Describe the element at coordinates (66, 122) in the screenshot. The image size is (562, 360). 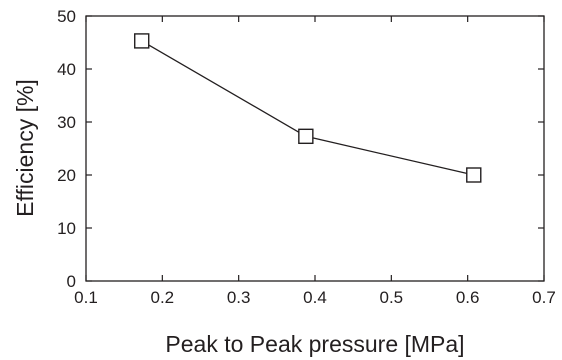
I see `y-tick-label: 30` at that location.